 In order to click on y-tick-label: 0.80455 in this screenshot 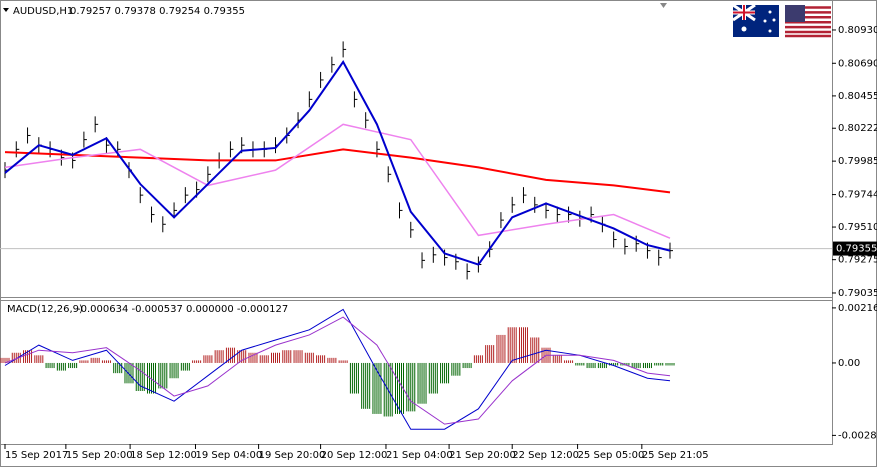, I will do `click(857, 96)`.